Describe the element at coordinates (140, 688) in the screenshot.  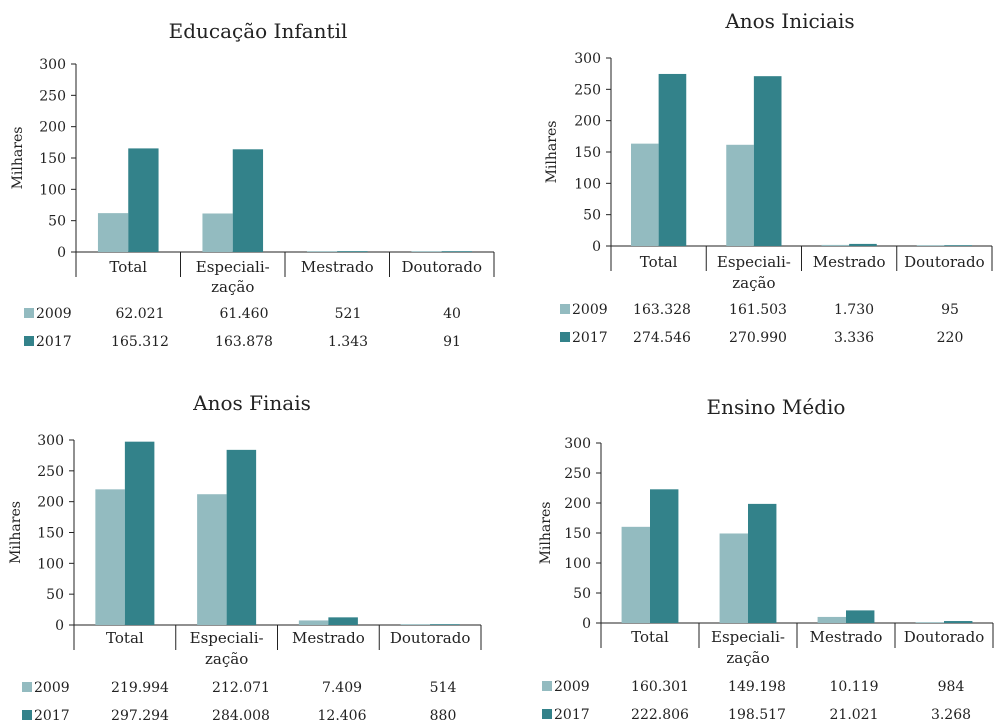
I see `data-label: 219.994` at that location.